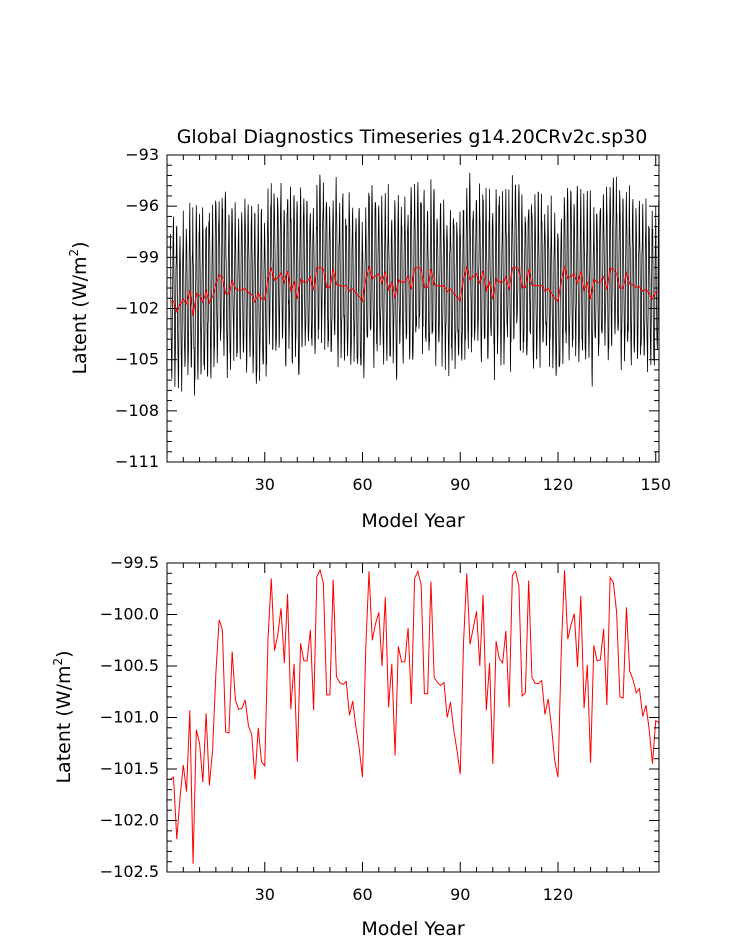 The image size is (733, 945). I want to click on bottom-x-tick-label: 30, so click(265, 894).